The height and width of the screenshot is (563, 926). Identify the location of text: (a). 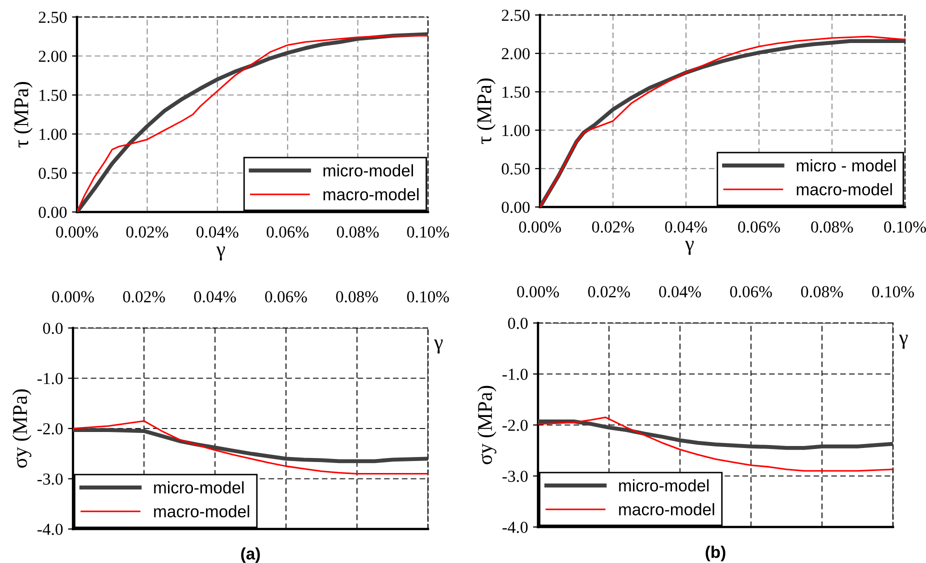
(250, 555).